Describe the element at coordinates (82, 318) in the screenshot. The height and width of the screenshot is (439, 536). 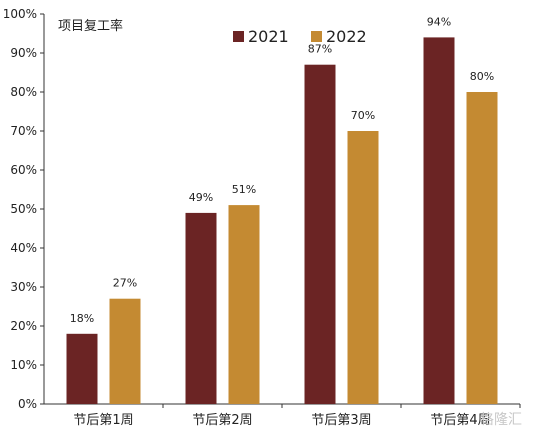
I see `data-label-2021: 18%` at that location.